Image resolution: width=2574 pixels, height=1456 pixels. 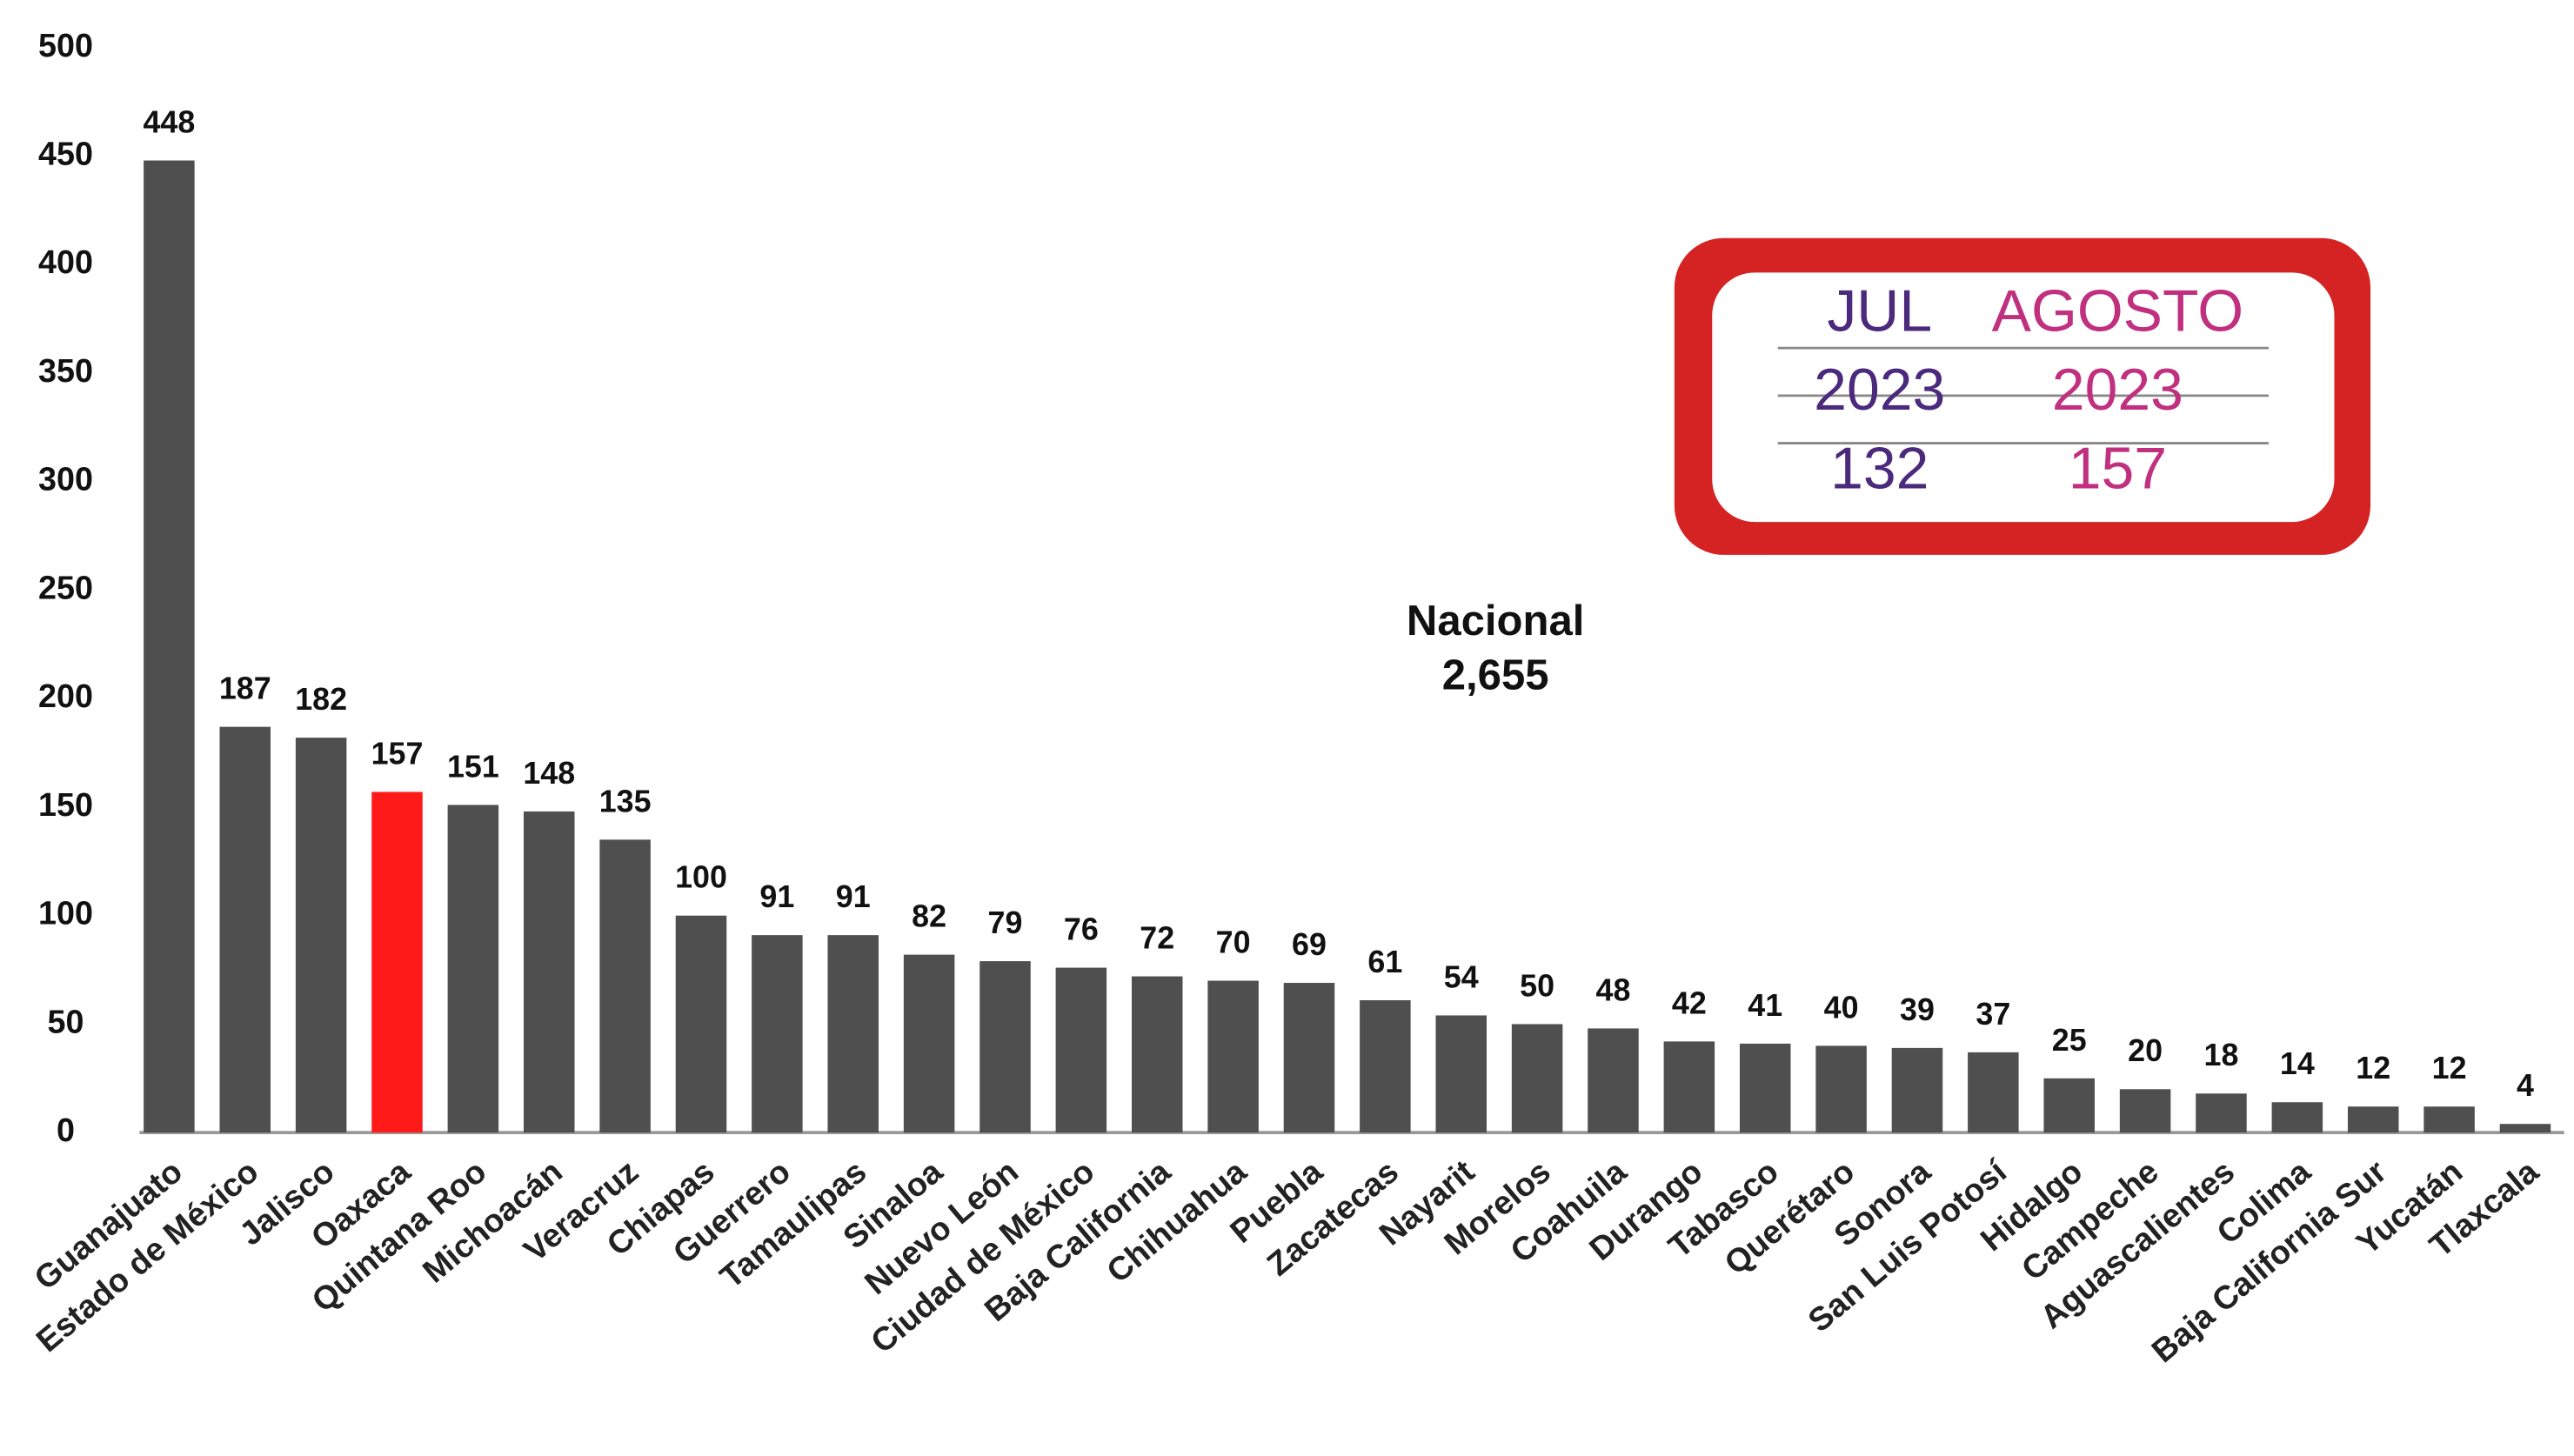 What do you see at coordinates (701, 877) in the screenshot?
I see `value-label: 100` at bounding box center [701, 877].